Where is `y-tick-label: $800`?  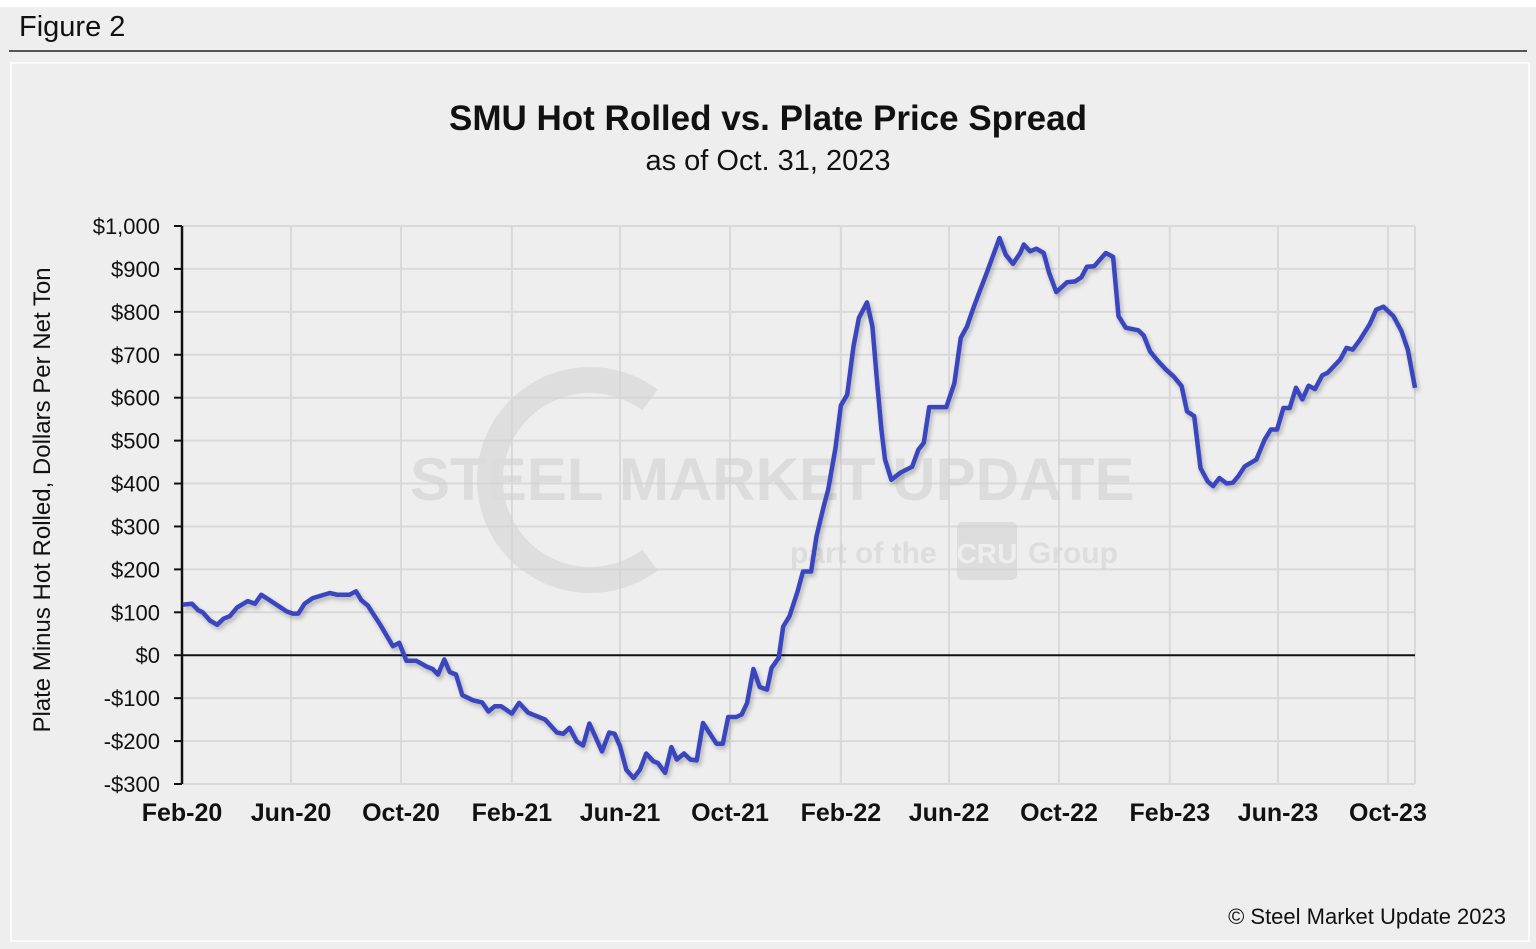
y-tick-label: $800 is located at coordinates (135, 312).